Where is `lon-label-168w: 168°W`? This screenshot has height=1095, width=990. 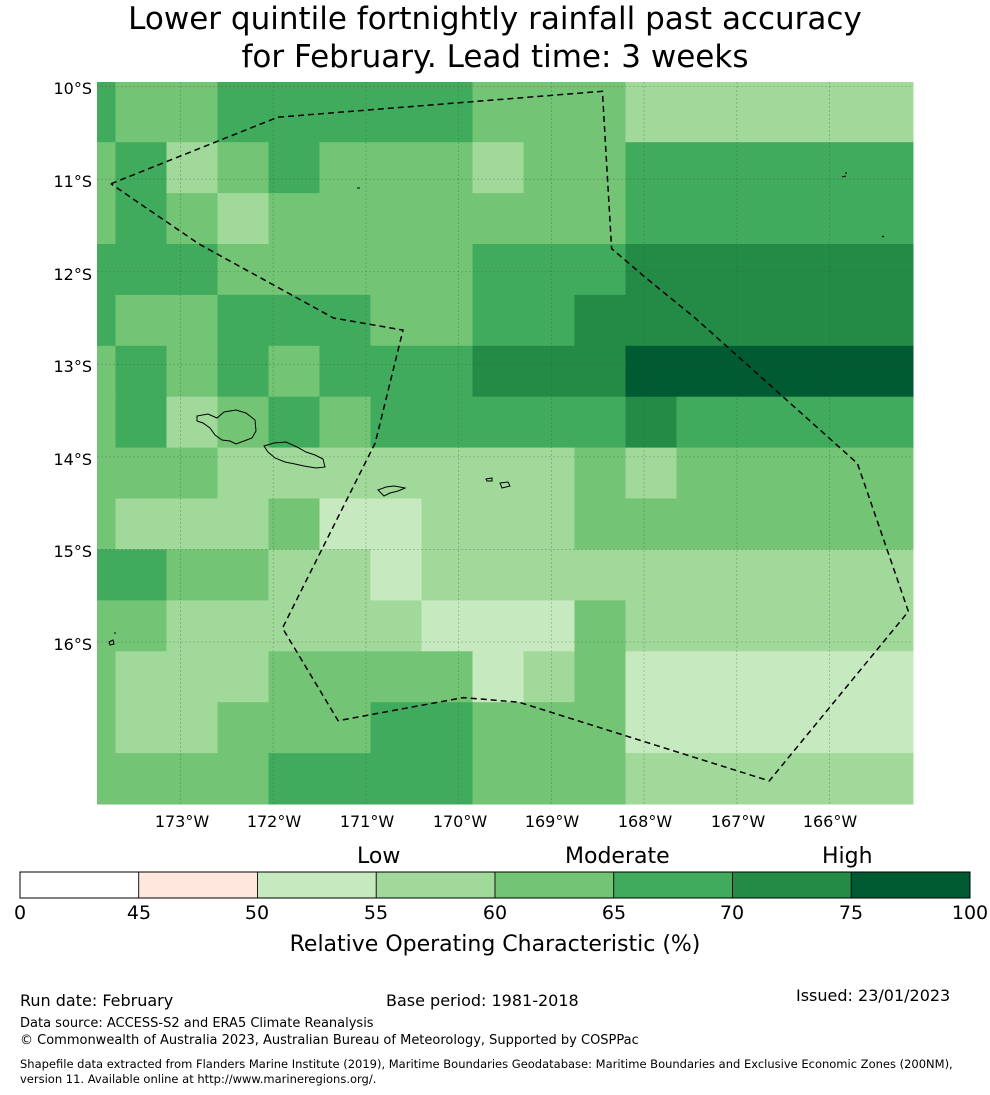
lon-label-168w: 168°W is located at coordinates (645, 821).